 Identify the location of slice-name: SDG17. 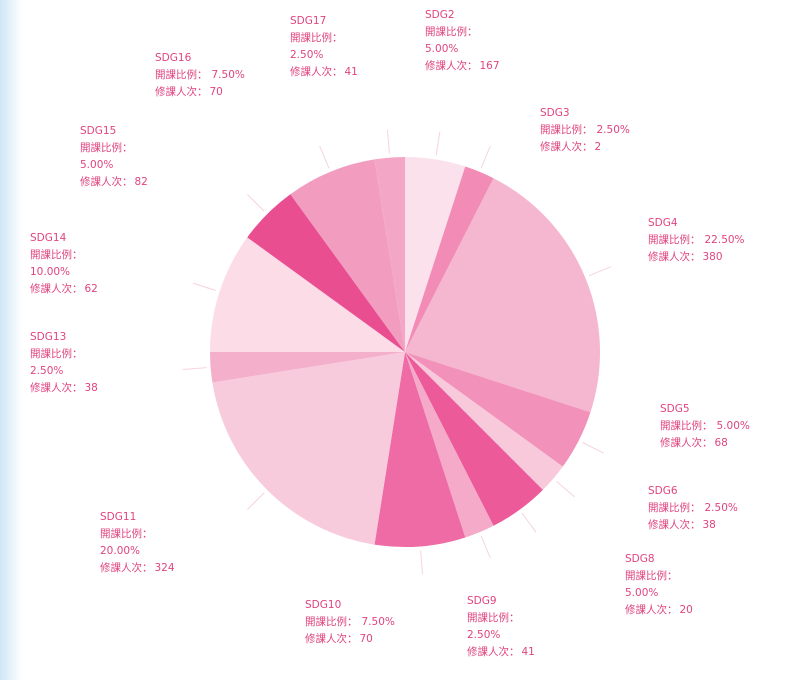
(308, 21).